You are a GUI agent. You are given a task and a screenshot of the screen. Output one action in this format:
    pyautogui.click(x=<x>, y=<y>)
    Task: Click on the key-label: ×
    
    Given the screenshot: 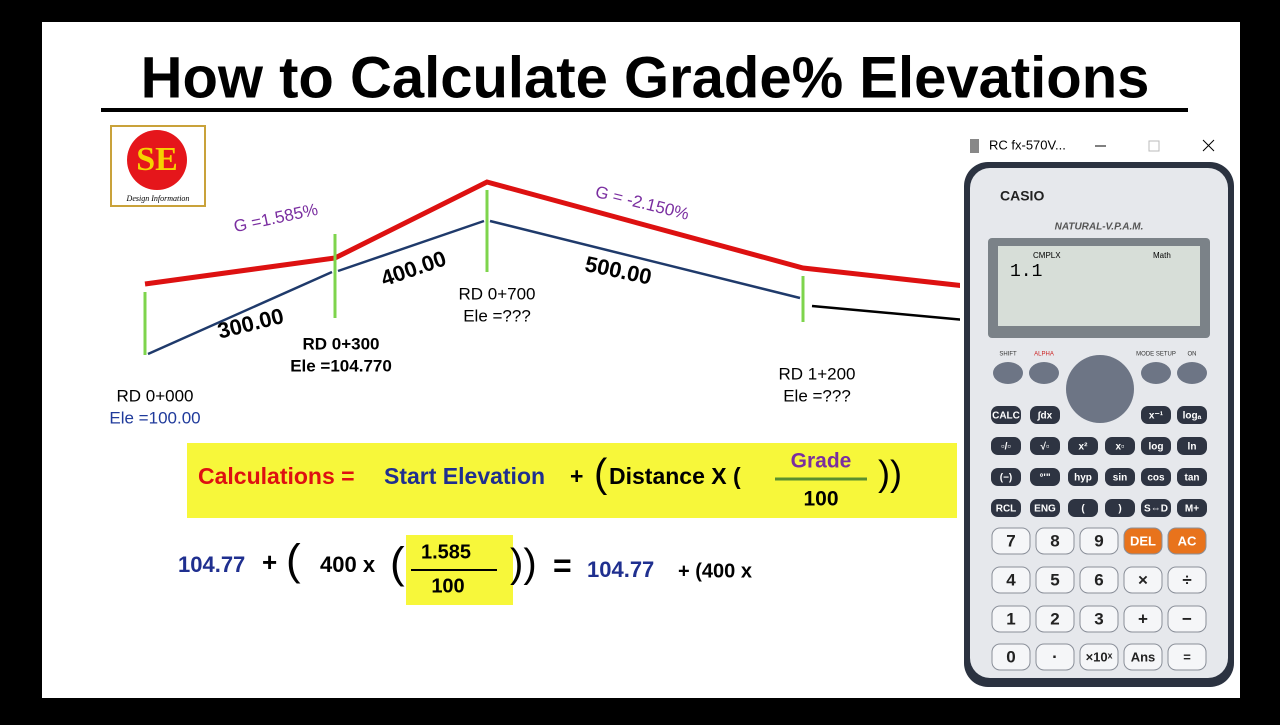 What is the action you would take?
    pyautogui.click(x=1143, y=579)
    